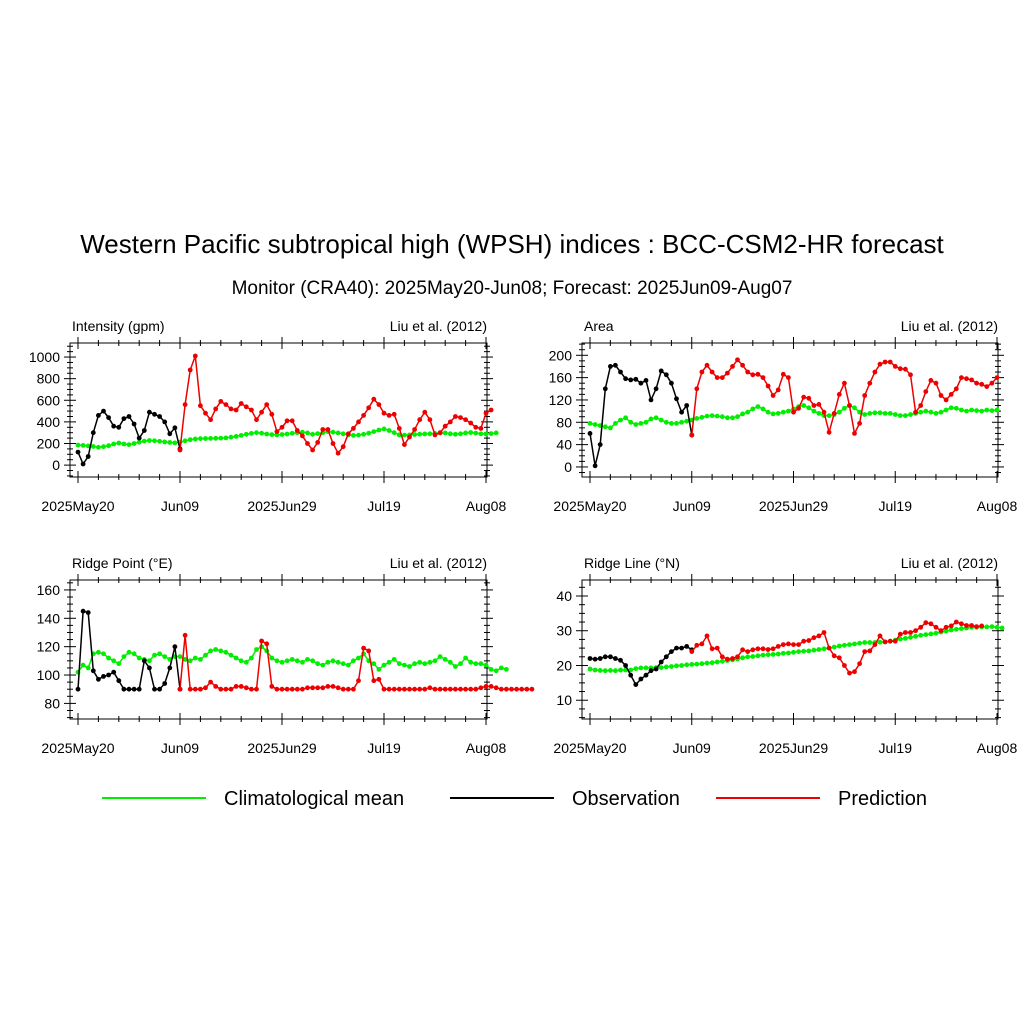 The width and height of the screenshot is (1024, 1024). What do you see at coordinates (882, 799) in the screenshot?
I see `legend-prediction-label: Prediction` at bounding box center [882, 799].